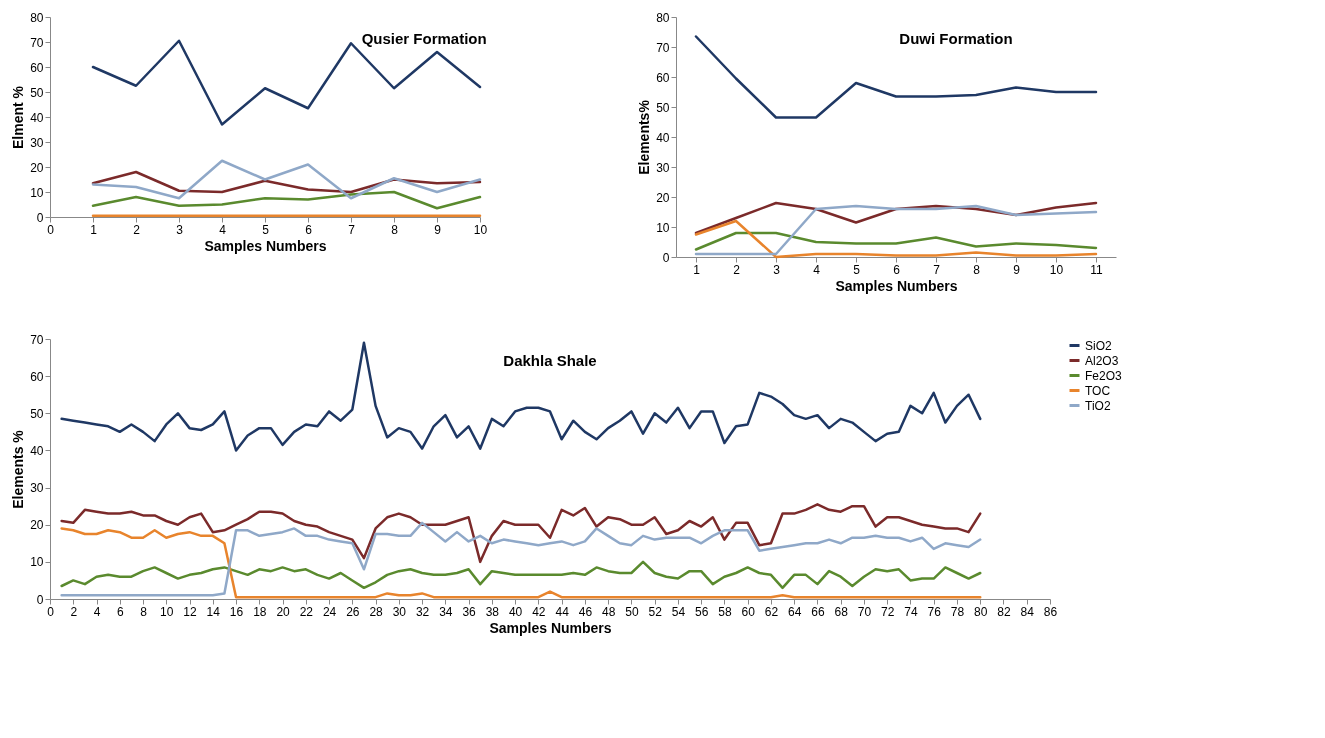 The image size is (1325, 738). What do you see at coordinates (492, 611) in the screenshot?
I see `x-tick-label: 38` at bounding box center [492, 611].